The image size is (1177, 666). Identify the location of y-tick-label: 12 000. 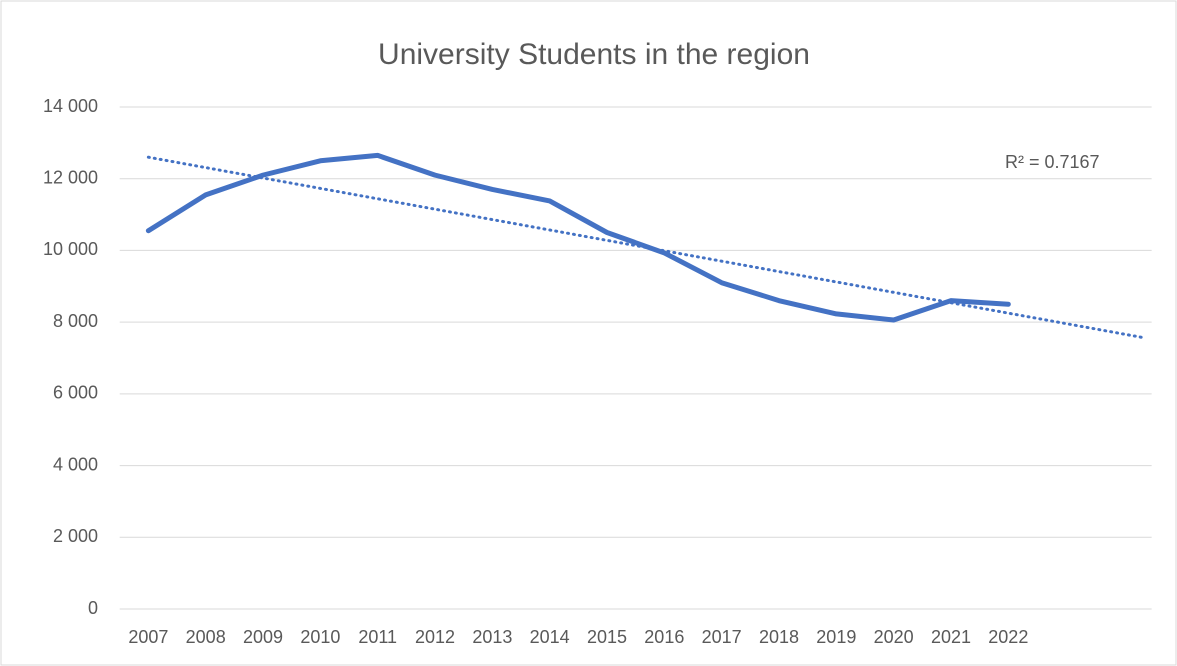
(70, 177).